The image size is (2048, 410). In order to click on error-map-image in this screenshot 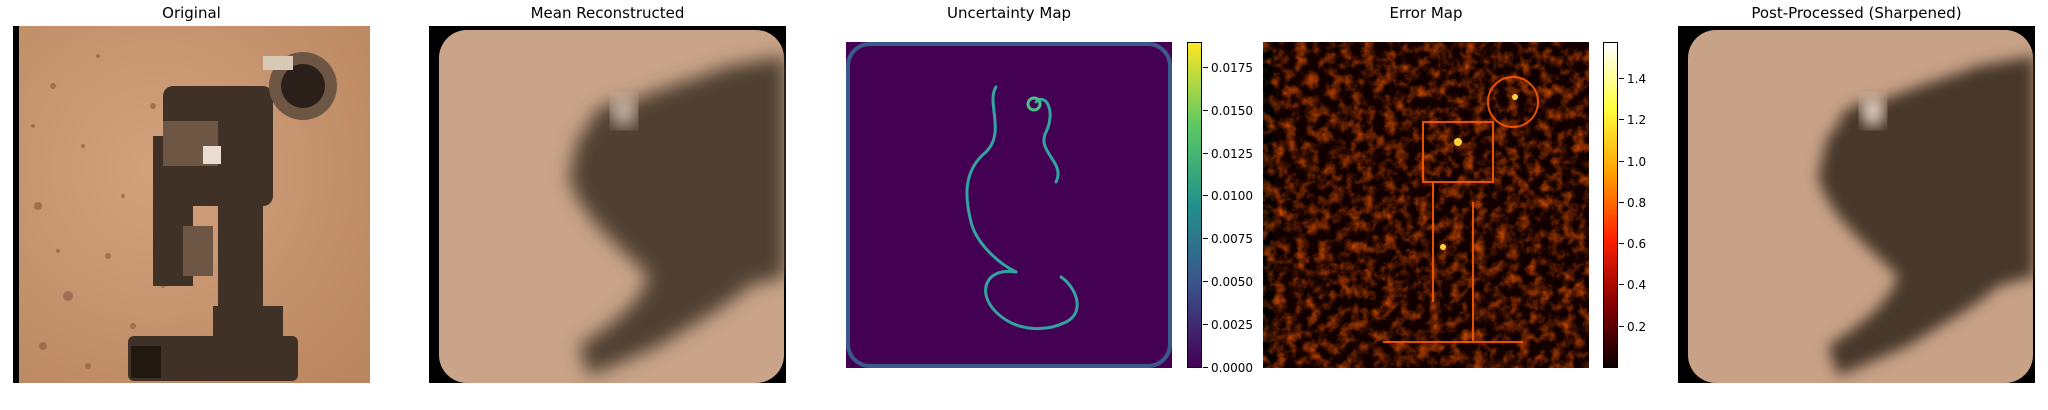, I will do `click(1426, 205)`.